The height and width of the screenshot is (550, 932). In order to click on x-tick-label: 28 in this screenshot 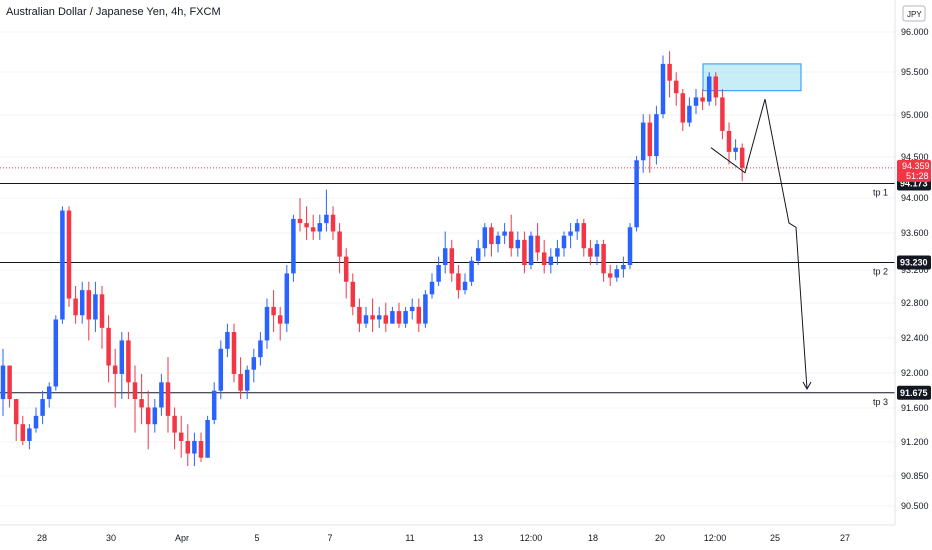, I will do `click(42, 538)`.